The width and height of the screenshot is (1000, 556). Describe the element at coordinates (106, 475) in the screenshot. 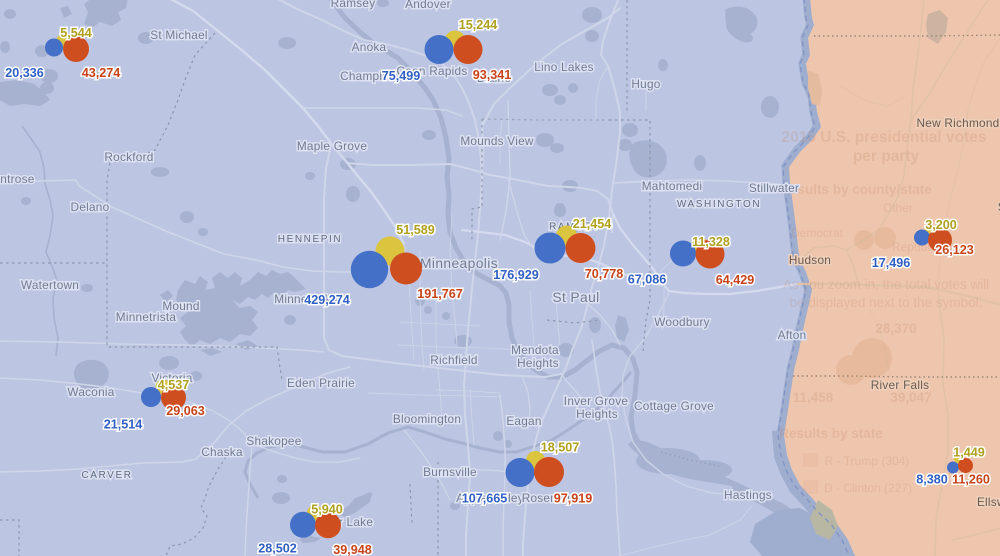

I see `svg-text: CARVER` at that location.